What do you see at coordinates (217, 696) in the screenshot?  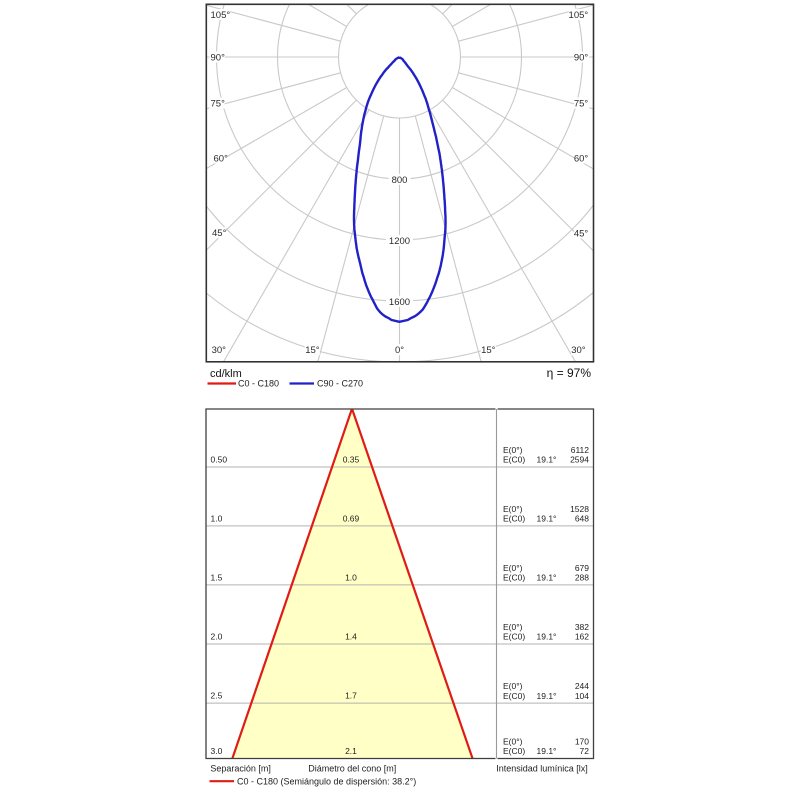 I see `svg-text: 2.5` at bounding box center [217, 696].